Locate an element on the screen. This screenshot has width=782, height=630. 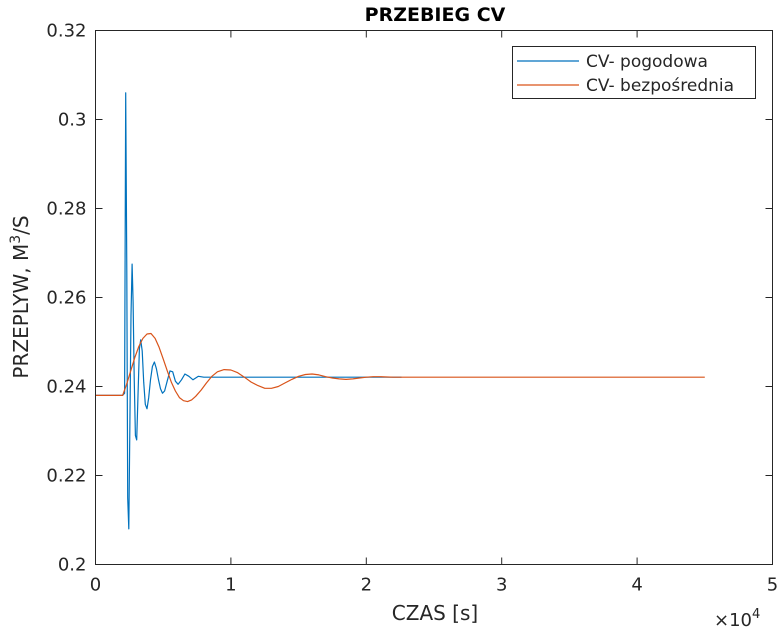
x-tick-label: 5 is located at coordinates (772, 585).